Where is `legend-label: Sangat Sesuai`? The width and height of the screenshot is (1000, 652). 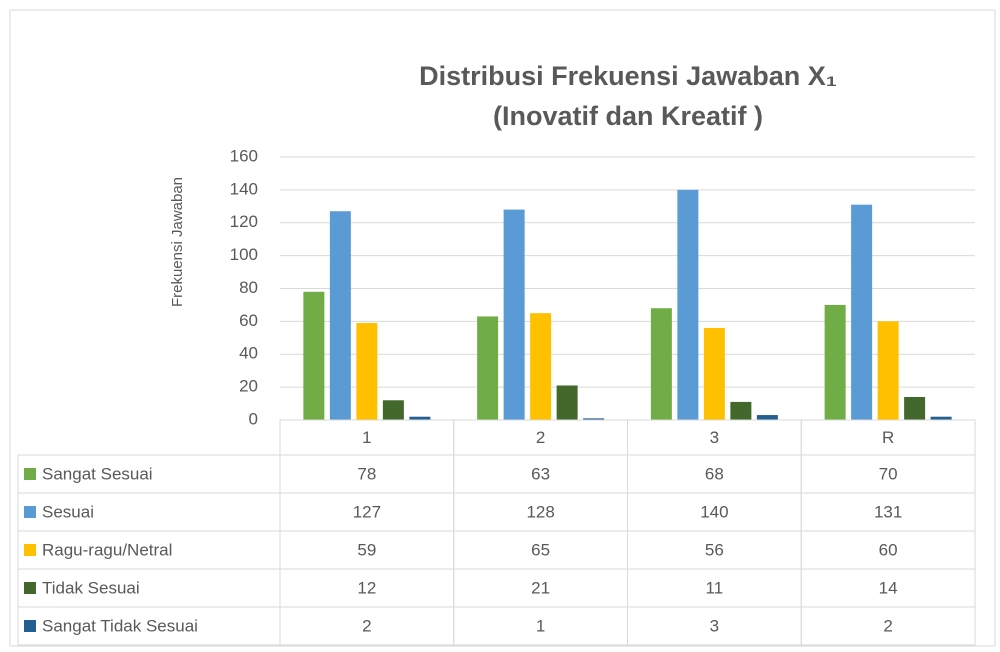 legend-label: Sangat Sesuai is located at coordinates (97, 473).